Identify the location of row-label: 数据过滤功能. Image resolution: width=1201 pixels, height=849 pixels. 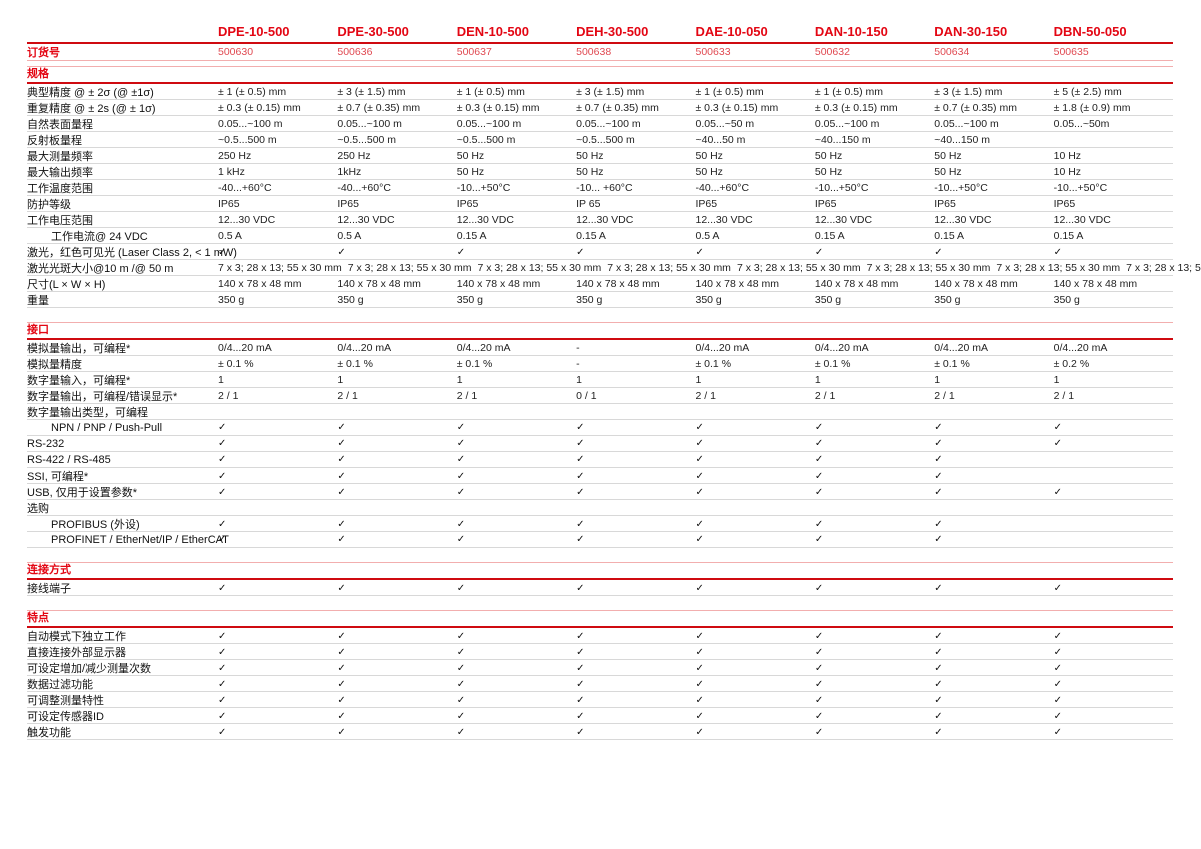
(60, 685).